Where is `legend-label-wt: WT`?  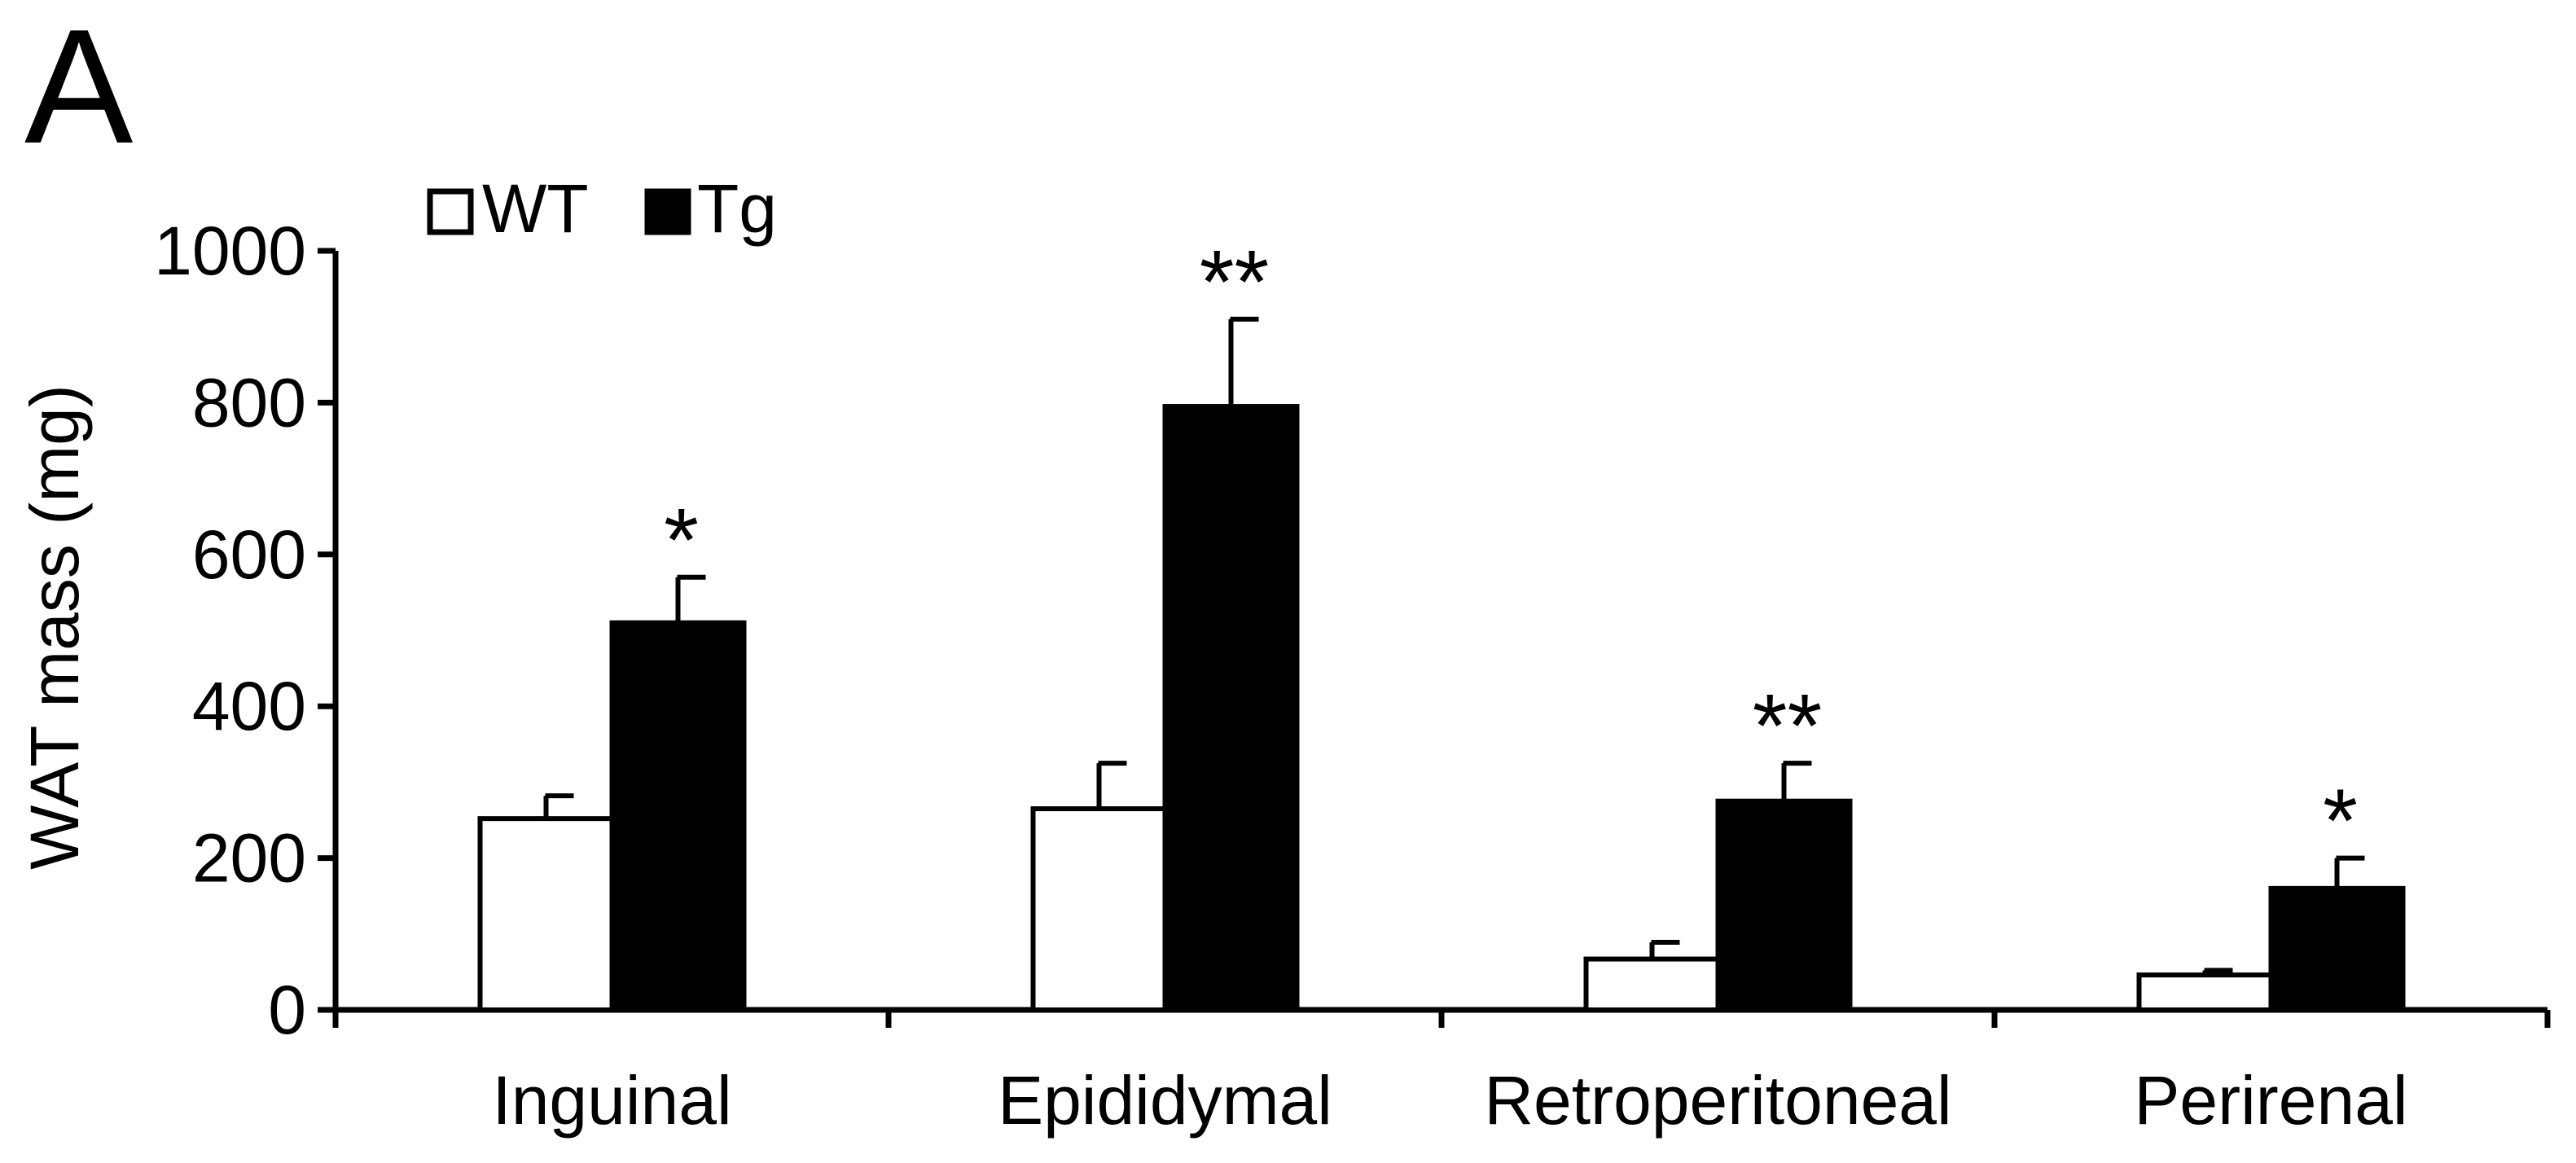 legend-label-wt: WT is located at coordinates (535, 208).